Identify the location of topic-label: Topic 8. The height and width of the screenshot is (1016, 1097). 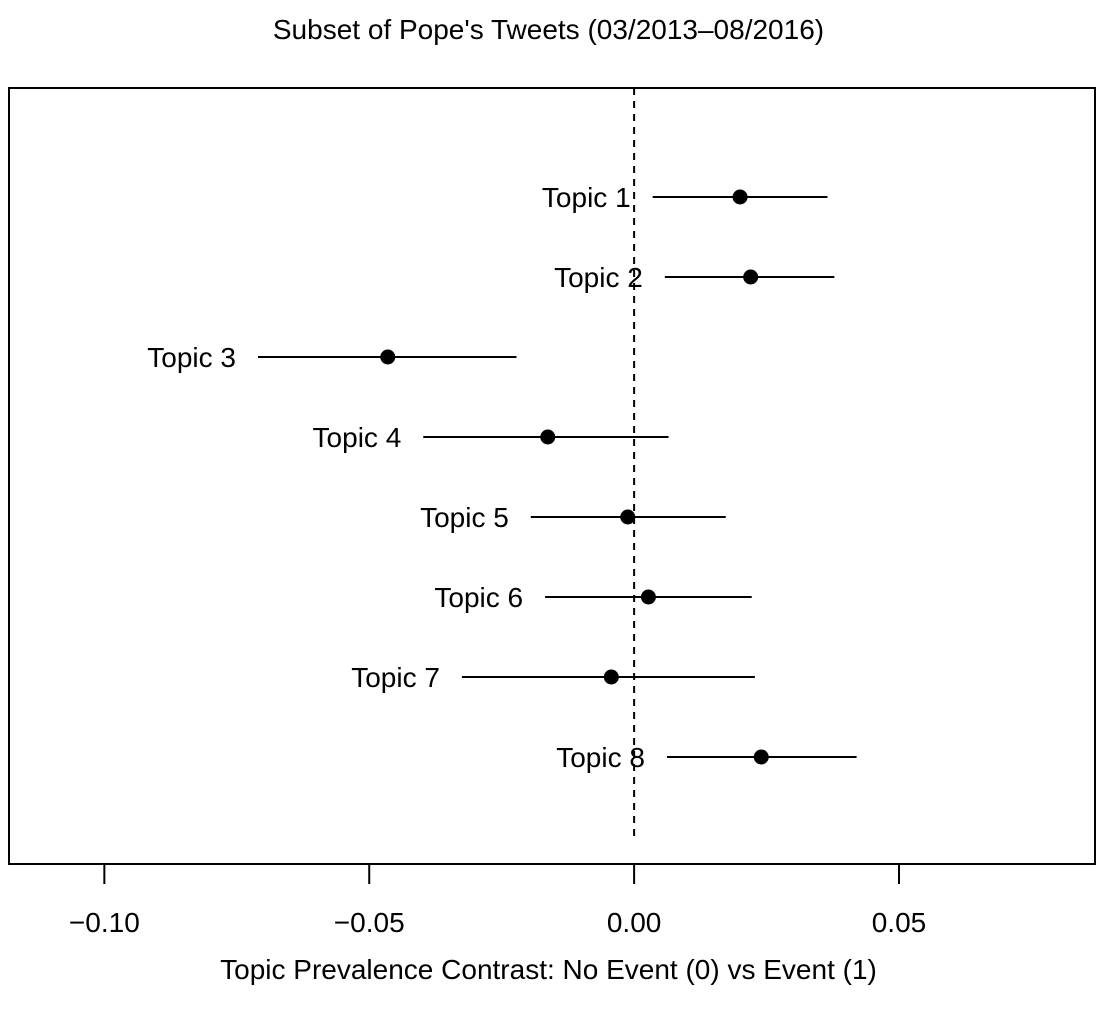
(600, 757).